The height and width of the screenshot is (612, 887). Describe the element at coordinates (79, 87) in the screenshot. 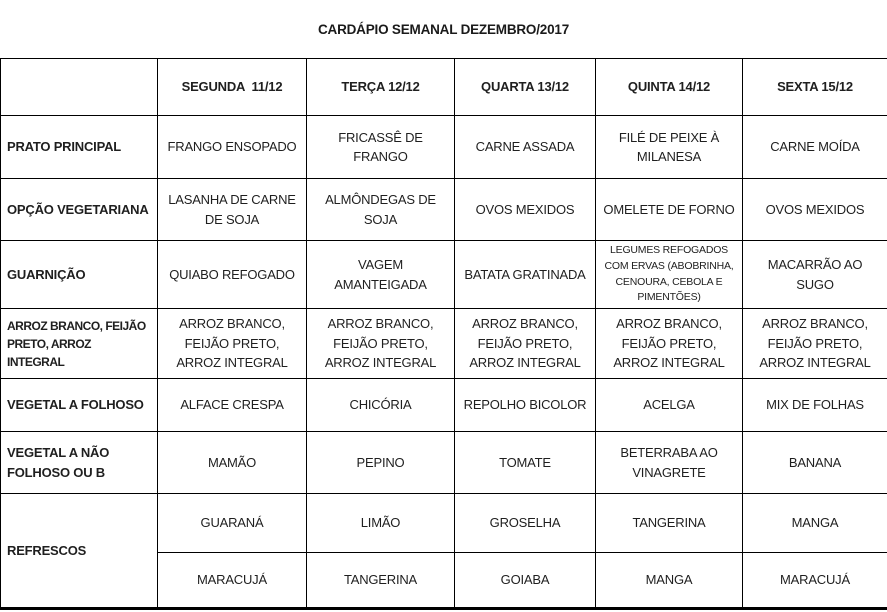

I see `corner-cell` at that location.